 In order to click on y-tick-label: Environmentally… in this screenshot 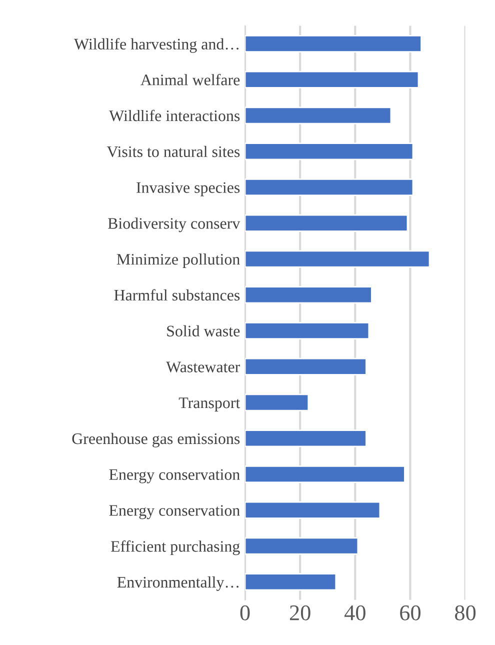, I will do `click(177, 583)`.